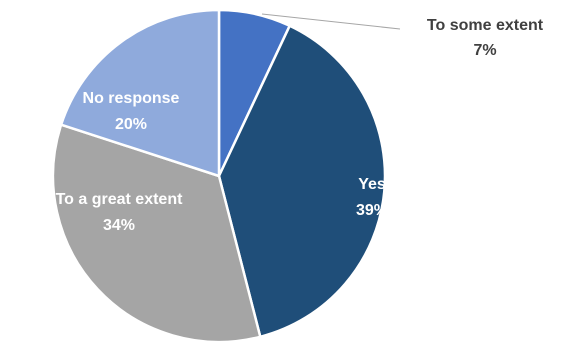 The width and height of the screenshot is (586, 343). What do you see at coordinates (131, 124) in the screenshot?
I see `slice-value-label: 20%` at bounding box center [131, 124].